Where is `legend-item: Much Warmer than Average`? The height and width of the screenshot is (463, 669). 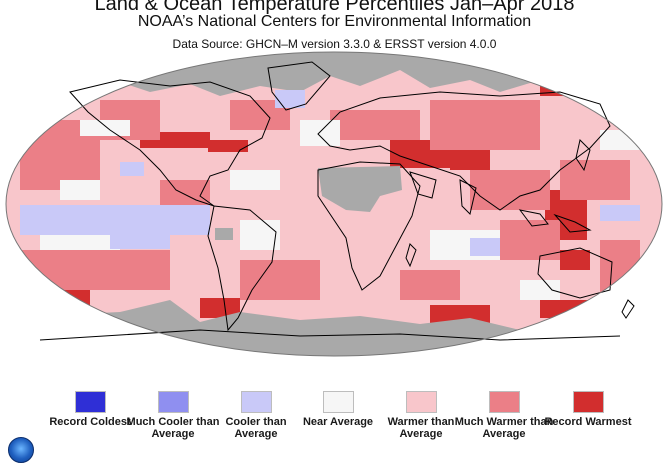 legend-item: Much Warmer than Average is located at coordinates (504, 415).